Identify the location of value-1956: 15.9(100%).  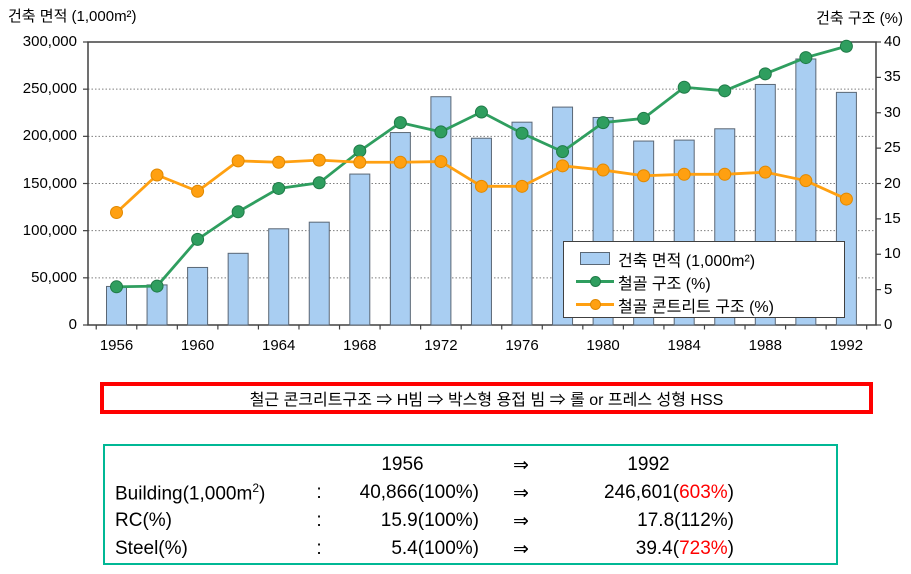
(429, 520).